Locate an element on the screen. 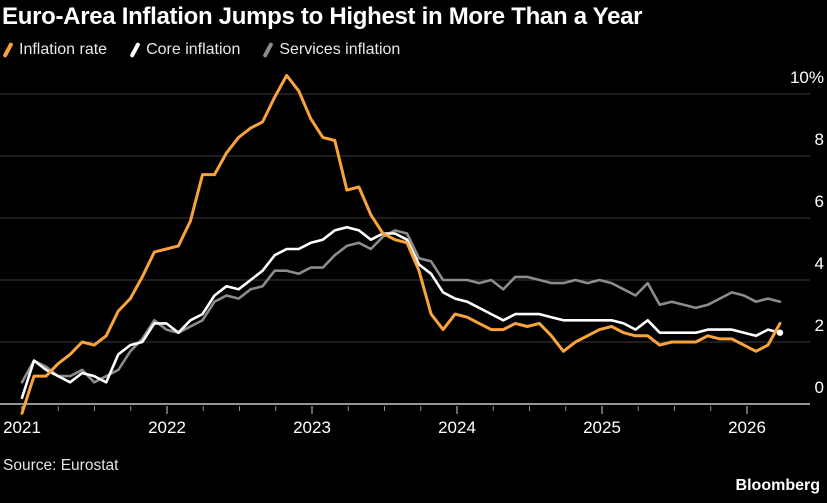 The width and height of the screenshot is (827, 503). x-axis-label: 2024 is located at coordinates (457, 427).